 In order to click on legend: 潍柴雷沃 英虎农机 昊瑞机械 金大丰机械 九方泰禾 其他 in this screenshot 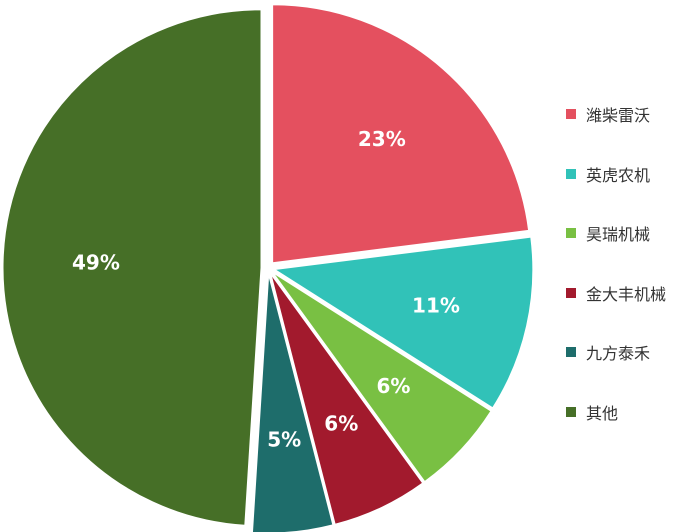, I will do `click(626, 283)`.